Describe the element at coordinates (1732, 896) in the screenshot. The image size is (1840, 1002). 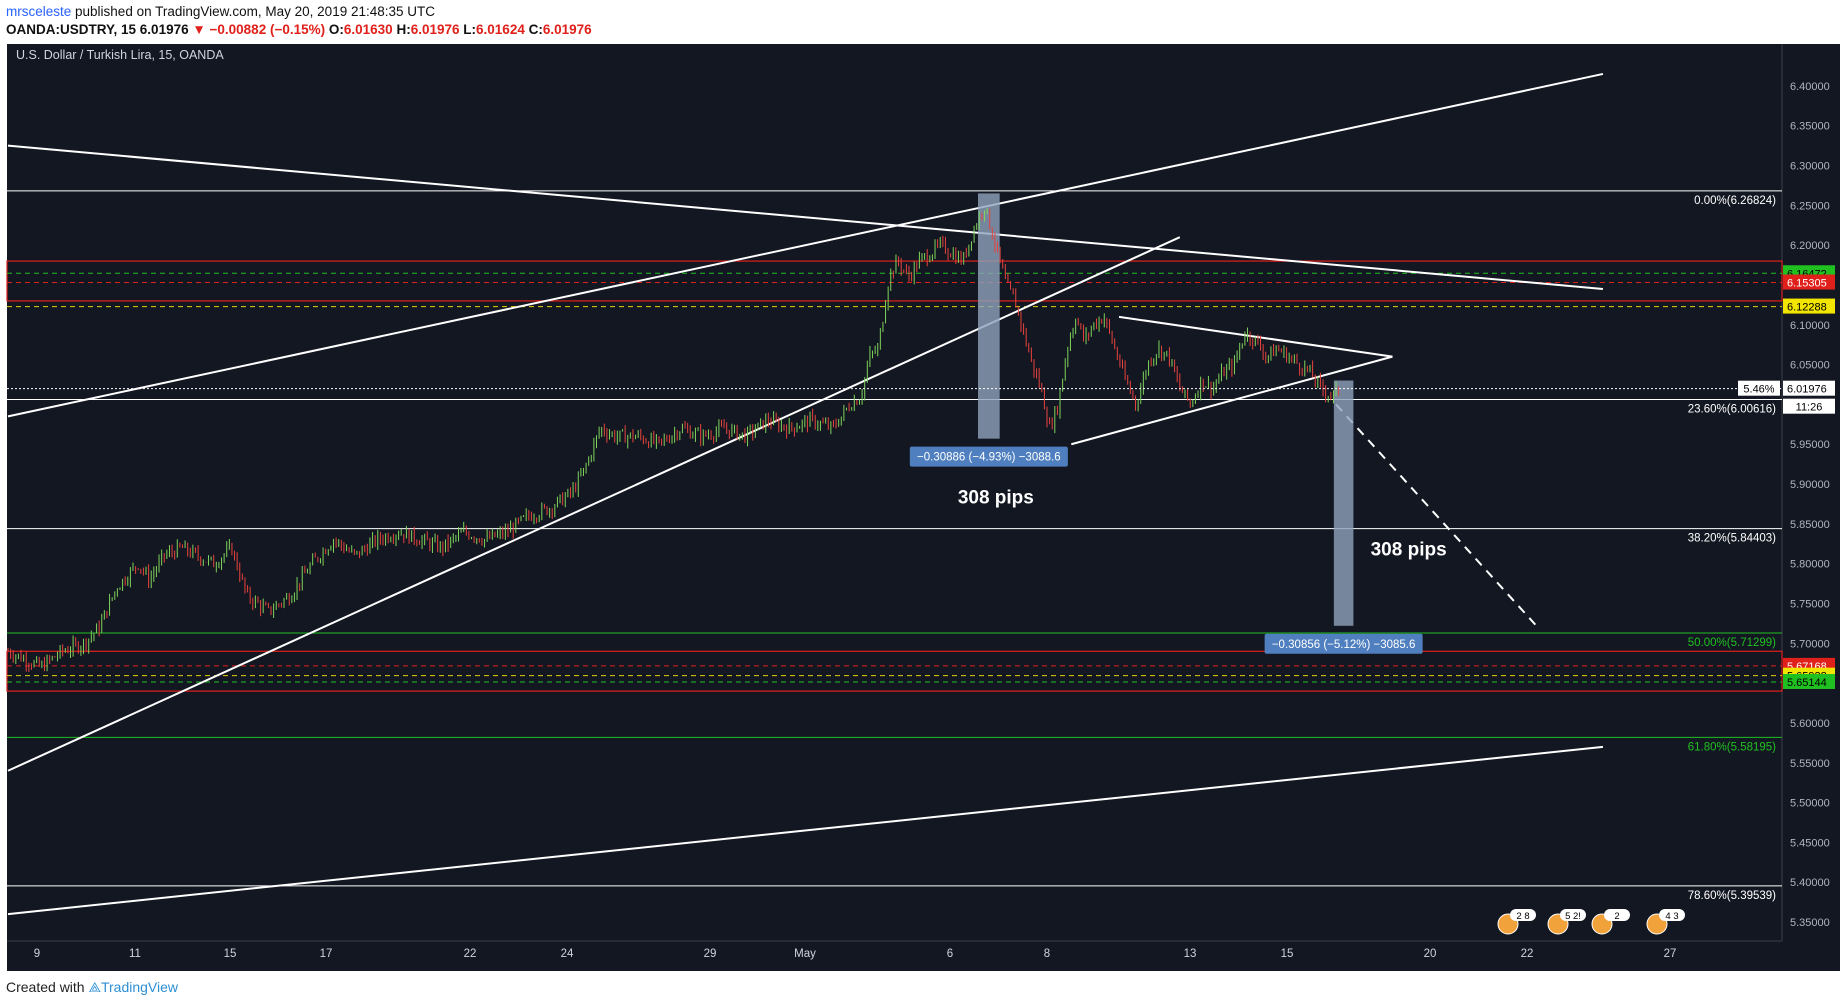
I see `fib-level-label: 78.60%(5.39539)` at that location.